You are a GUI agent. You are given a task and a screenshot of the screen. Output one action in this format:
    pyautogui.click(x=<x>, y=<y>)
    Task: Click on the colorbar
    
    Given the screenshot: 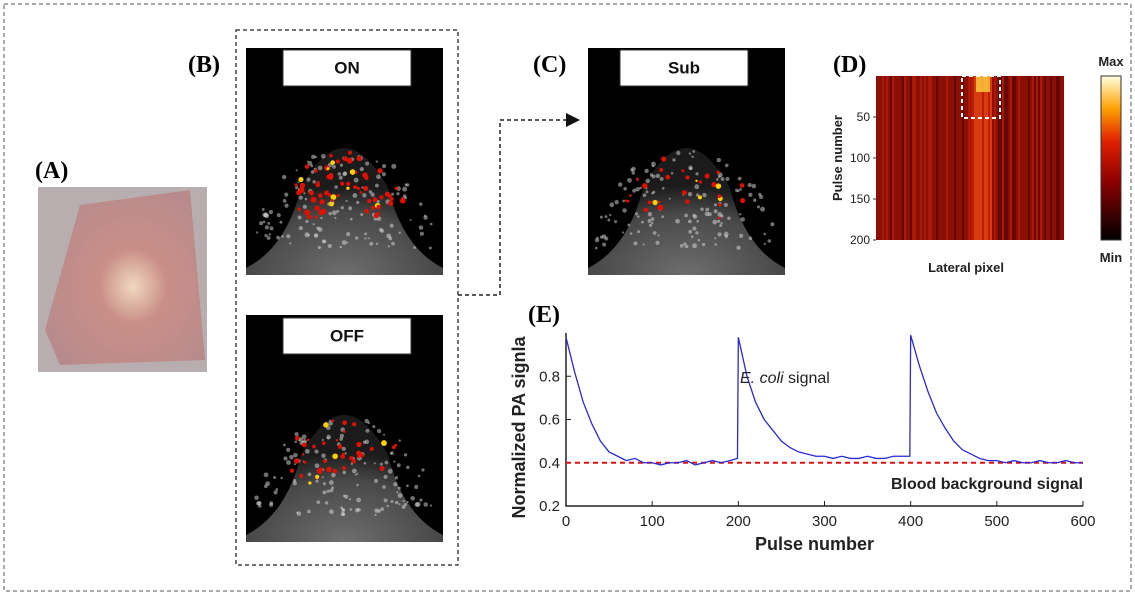 What is the action you would take?
    pyautogui.click(x=1111, y=158)
    